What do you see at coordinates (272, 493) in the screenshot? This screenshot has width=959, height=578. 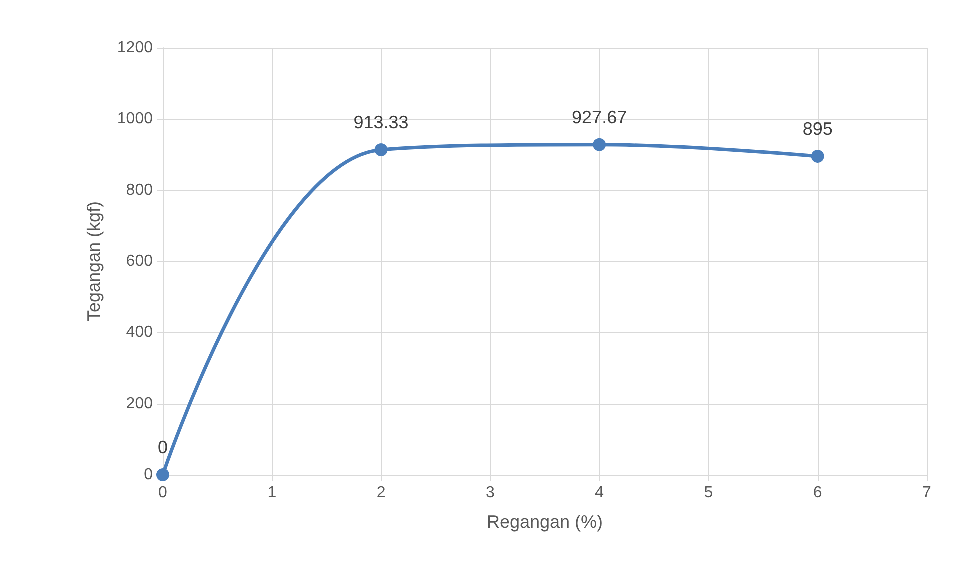 I see `x-tick-label: 1` at bounding box center [272, 493].